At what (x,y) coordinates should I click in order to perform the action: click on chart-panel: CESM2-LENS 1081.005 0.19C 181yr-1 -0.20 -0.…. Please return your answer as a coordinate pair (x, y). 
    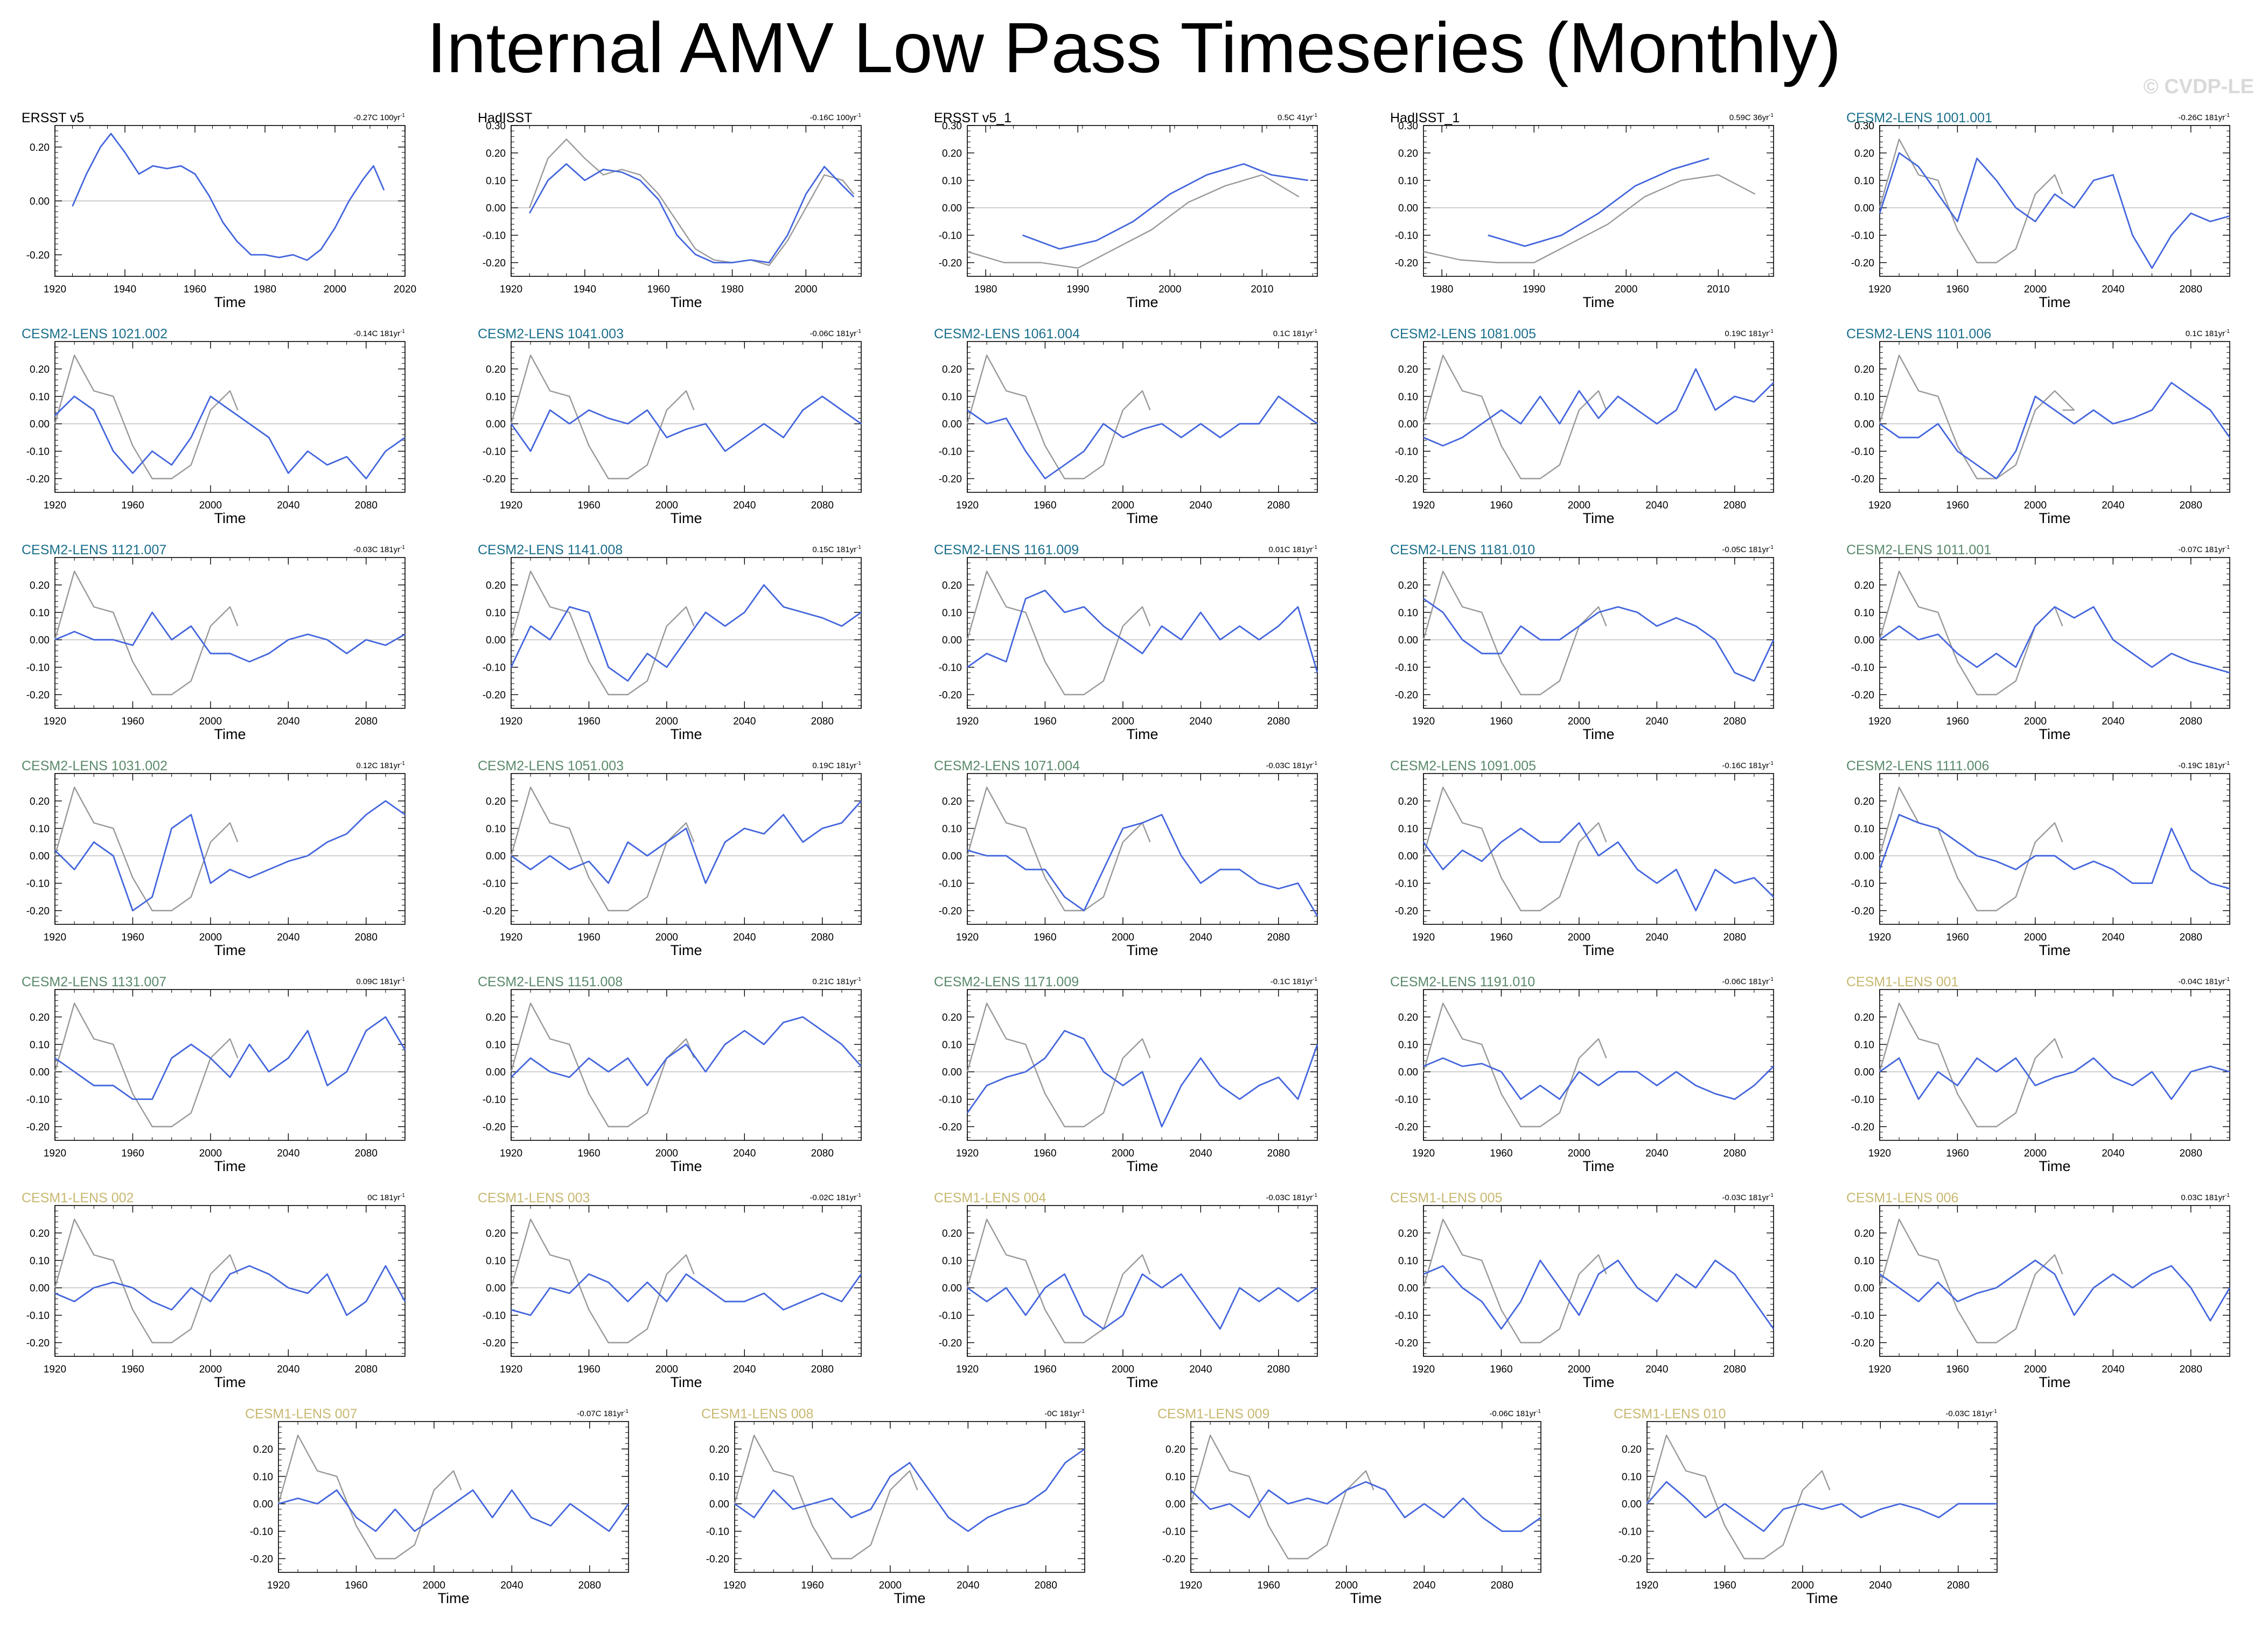
    Looking at the image, I should click on (1594, 426).